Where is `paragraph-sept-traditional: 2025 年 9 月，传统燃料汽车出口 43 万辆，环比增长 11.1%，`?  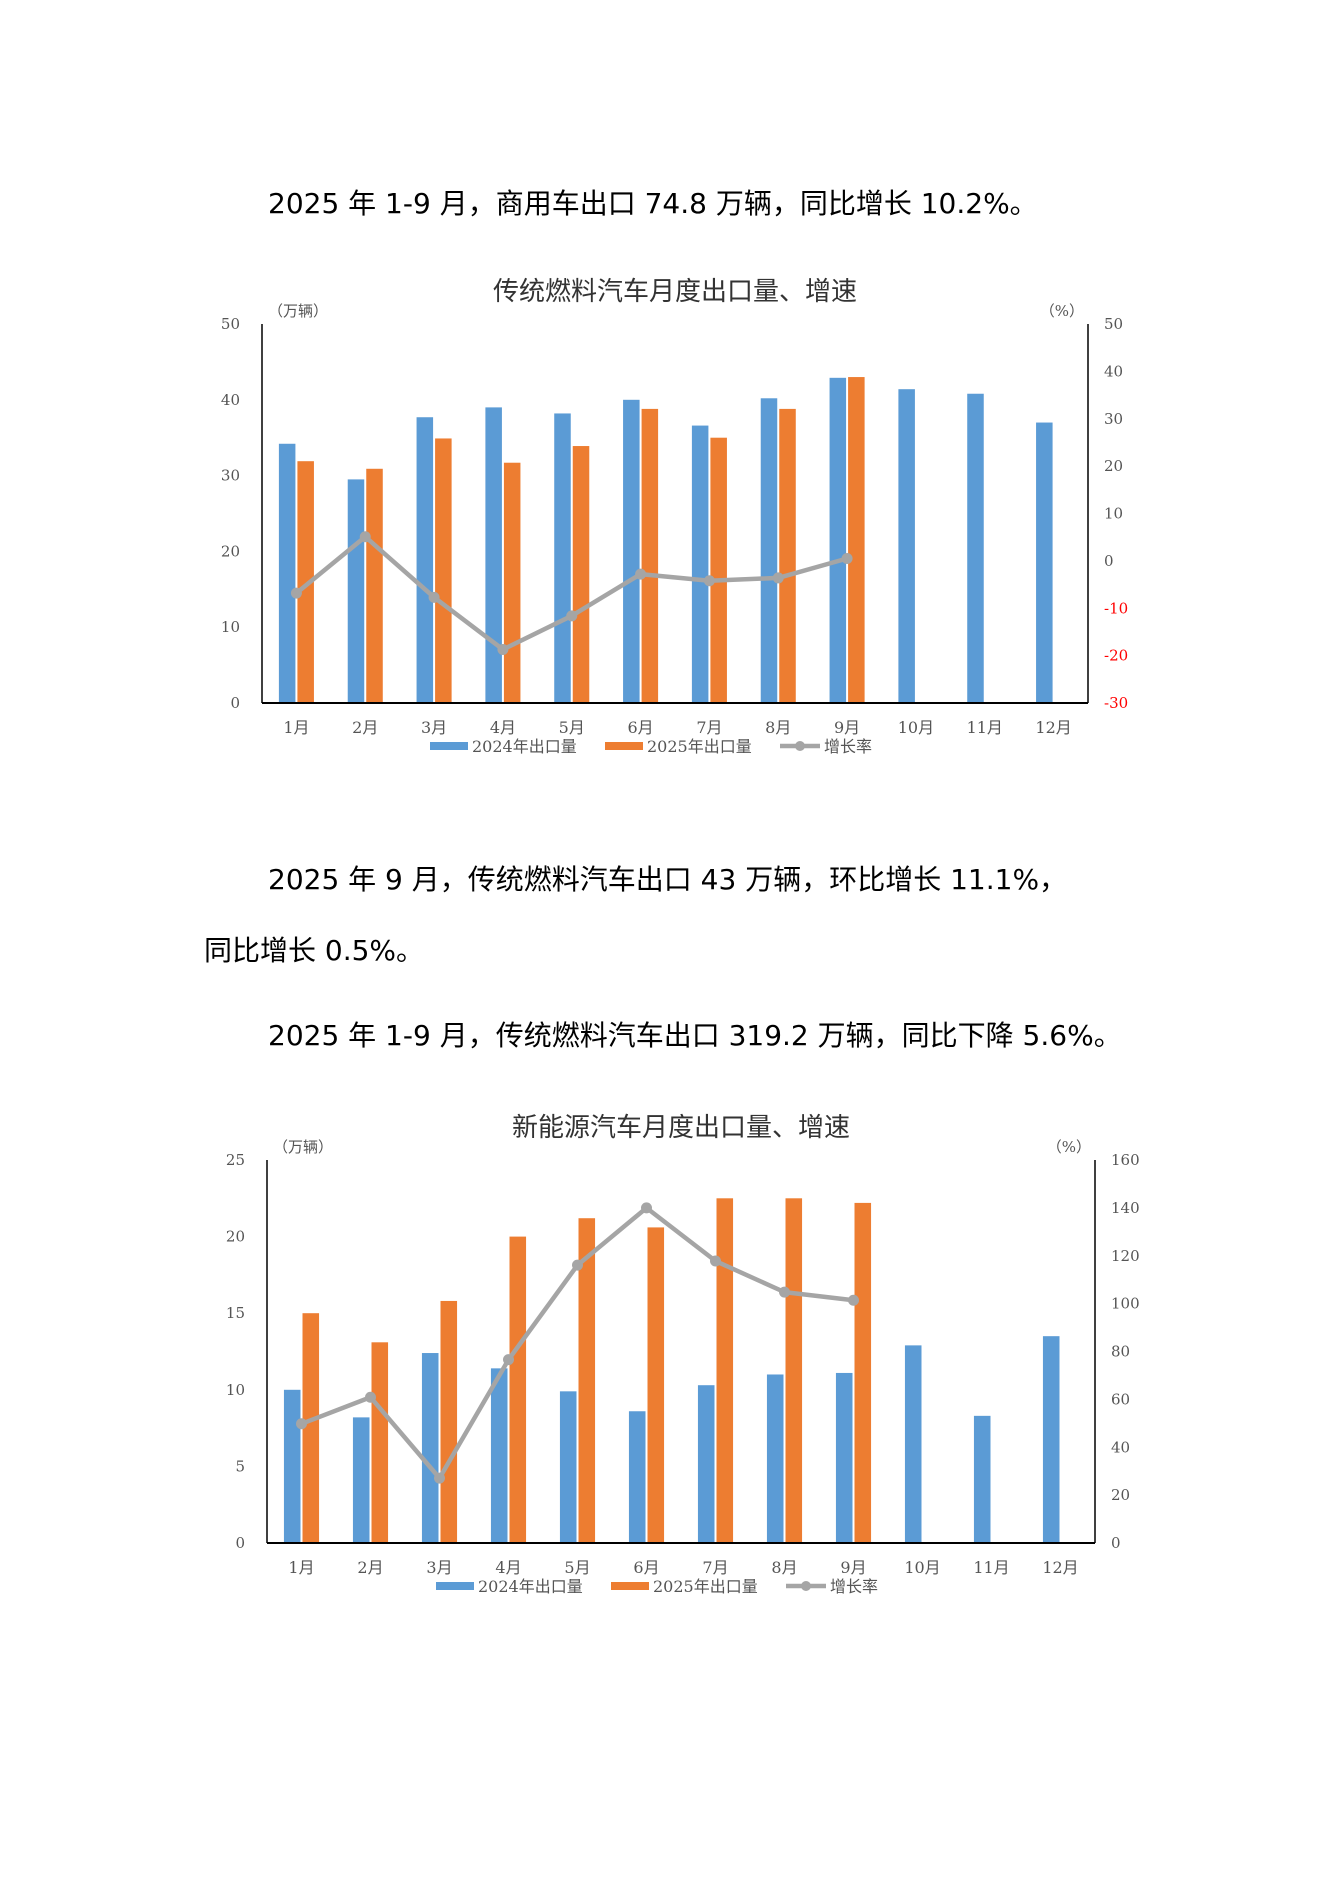
paragraph-sept-traditional: 2025 年 9 月，传统燃料汽车出口 43 万辆，环比增长 11.1%， is located at coordinates (668, 879).